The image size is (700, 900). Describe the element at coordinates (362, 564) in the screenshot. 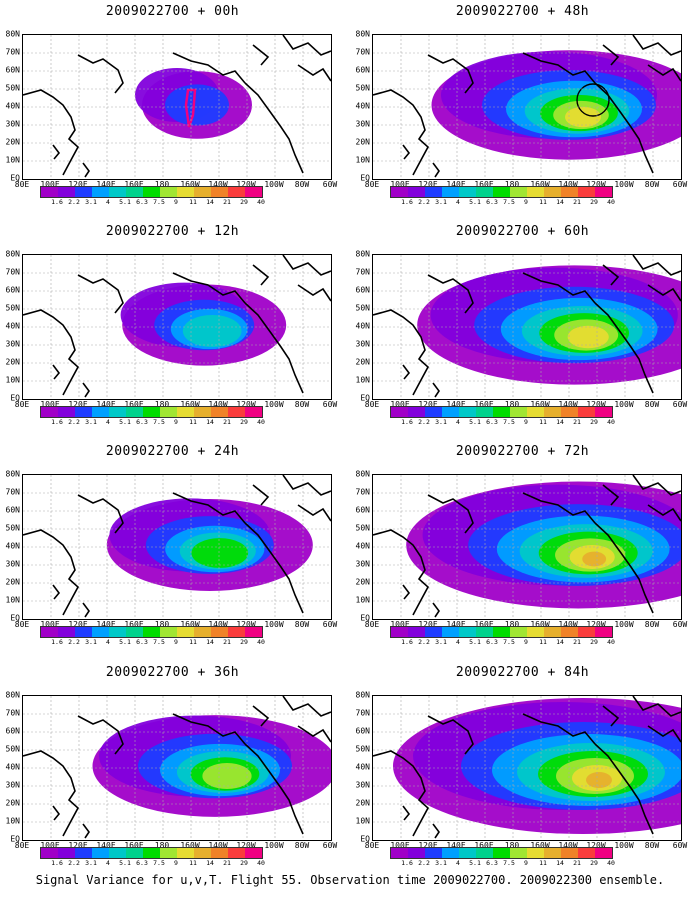

I see `lat-label: 30N` at that location.